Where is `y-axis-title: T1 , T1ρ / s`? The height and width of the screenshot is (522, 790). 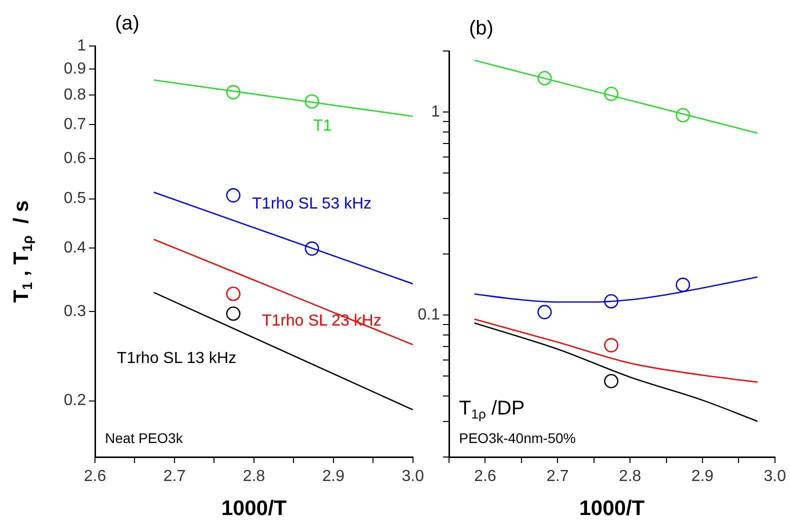
y-axis-title: T1 , T1ρ / s is located at coordinates (23, 251).